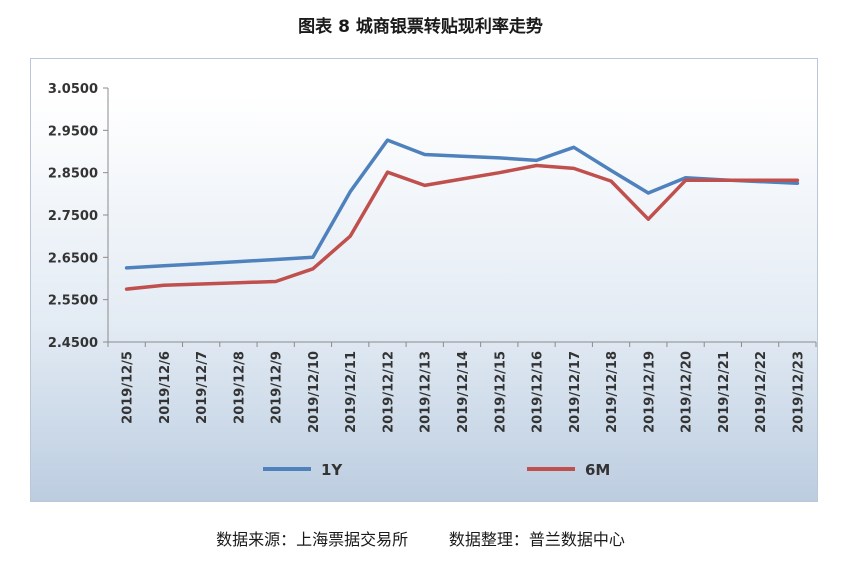 The image size is (841, 563). What do you see at coordinates (388, 392) in the screenshot?
I see `x-tick-label: 2019/12/12` at bounding box center [388, 392].